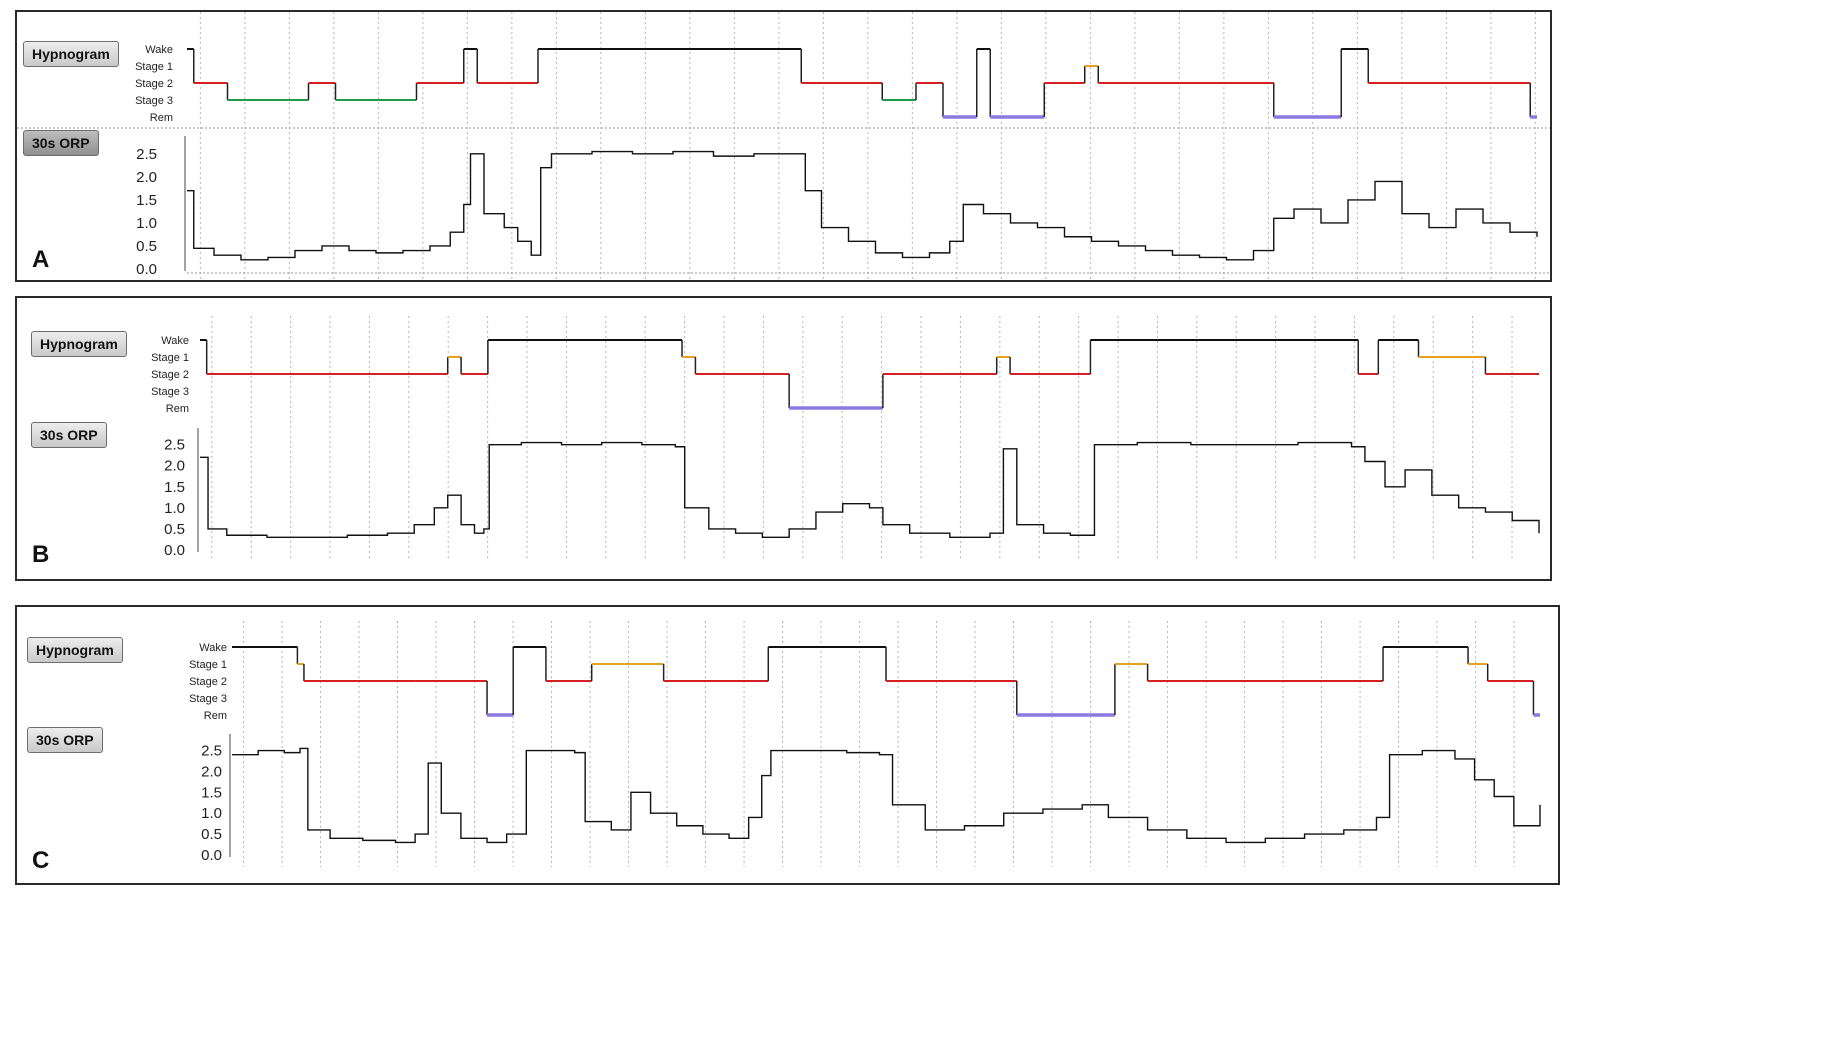  What do you see at coordinates (41, 860) in the screenshot?
I see `panel-letter: C` at bounding box center [41, 860].